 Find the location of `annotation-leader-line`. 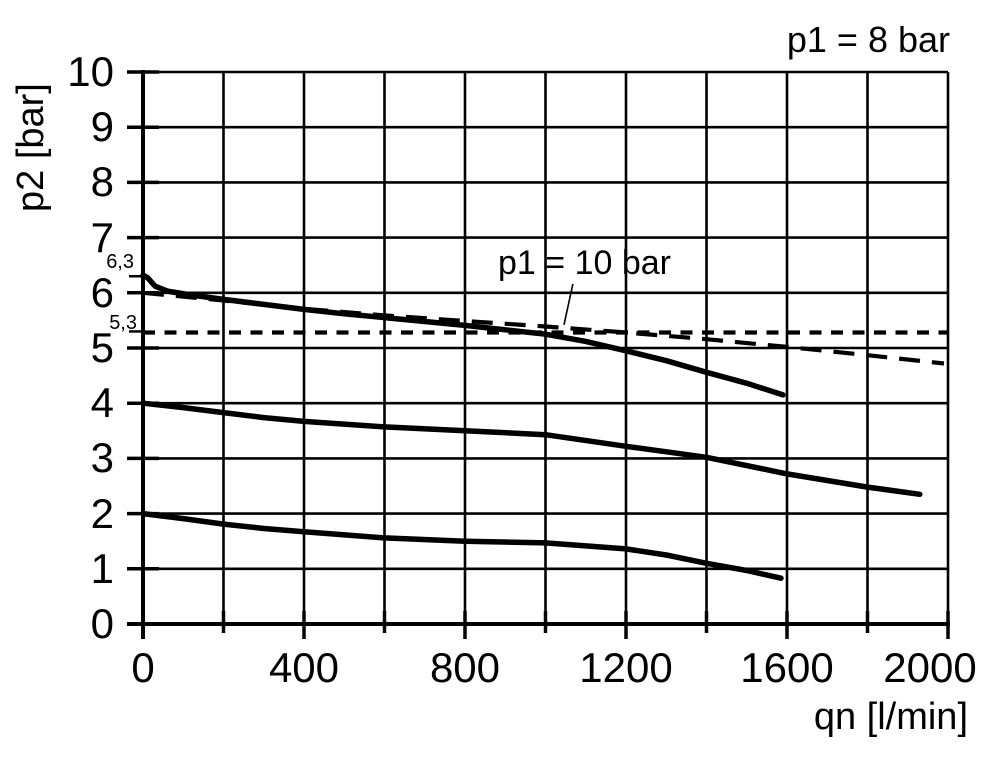

annotation-leader-line is located at coordinates (568, 304).